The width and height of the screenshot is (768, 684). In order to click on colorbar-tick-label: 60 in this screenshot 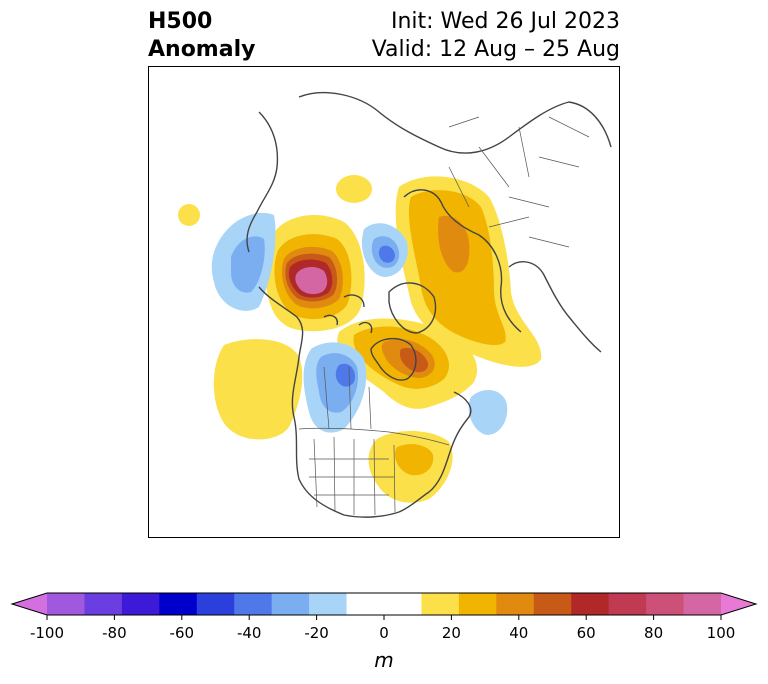, I will do `click(586, 633)`.